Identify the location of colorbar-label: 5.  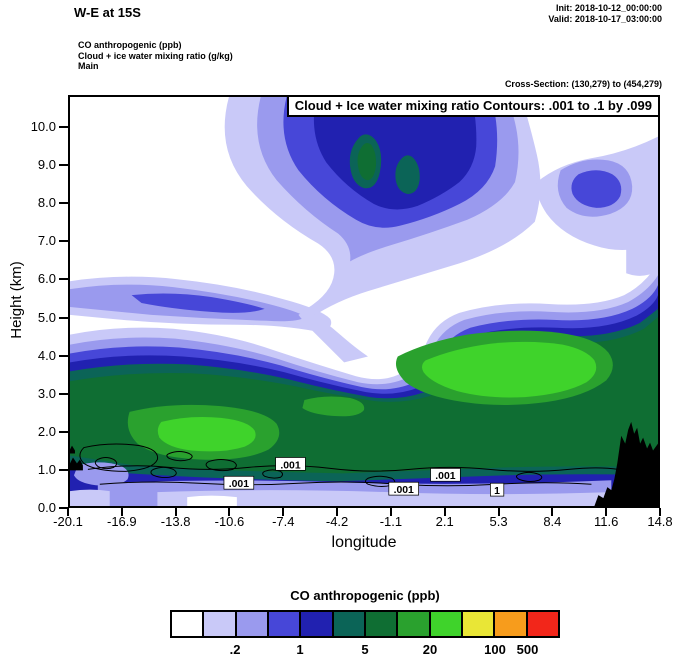
(365, 649).